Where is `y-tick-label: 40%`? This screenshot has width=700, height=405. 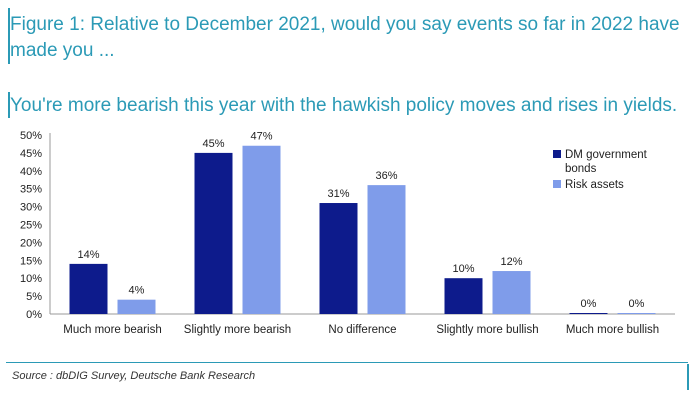 y-tick-label: 40% is located at coordinates (31, 172).